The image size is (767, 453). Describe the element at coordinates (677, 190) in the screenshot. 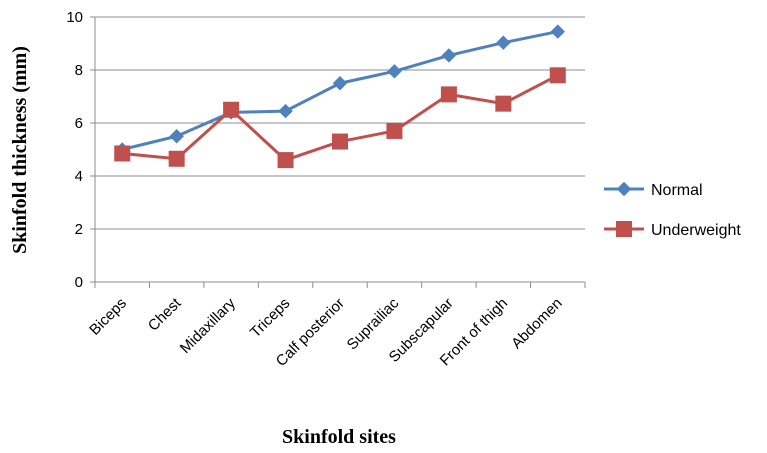

I see `legend-label: Normal` at that location.